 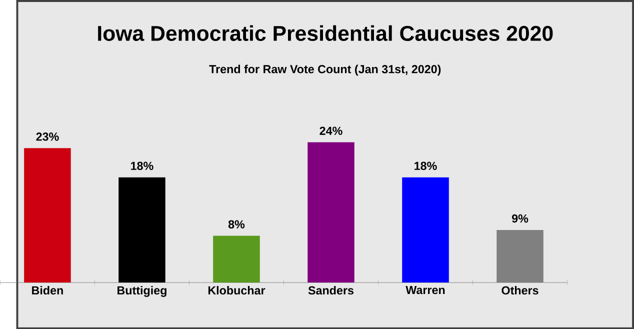 I want to click on data-label: 9%, so click(x=520, y=218).